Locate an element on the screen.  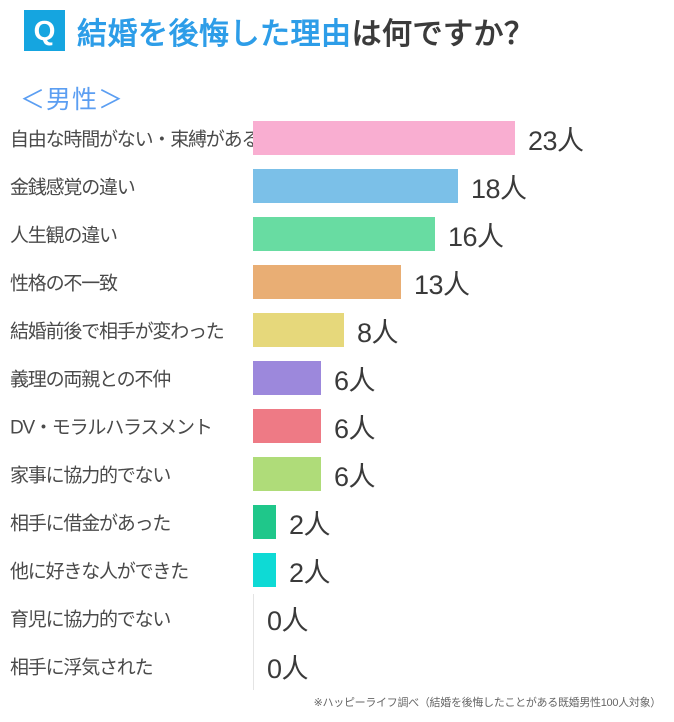
chart-row: 義理の両親との不仲 6人 is located at coordinates (337, 378).